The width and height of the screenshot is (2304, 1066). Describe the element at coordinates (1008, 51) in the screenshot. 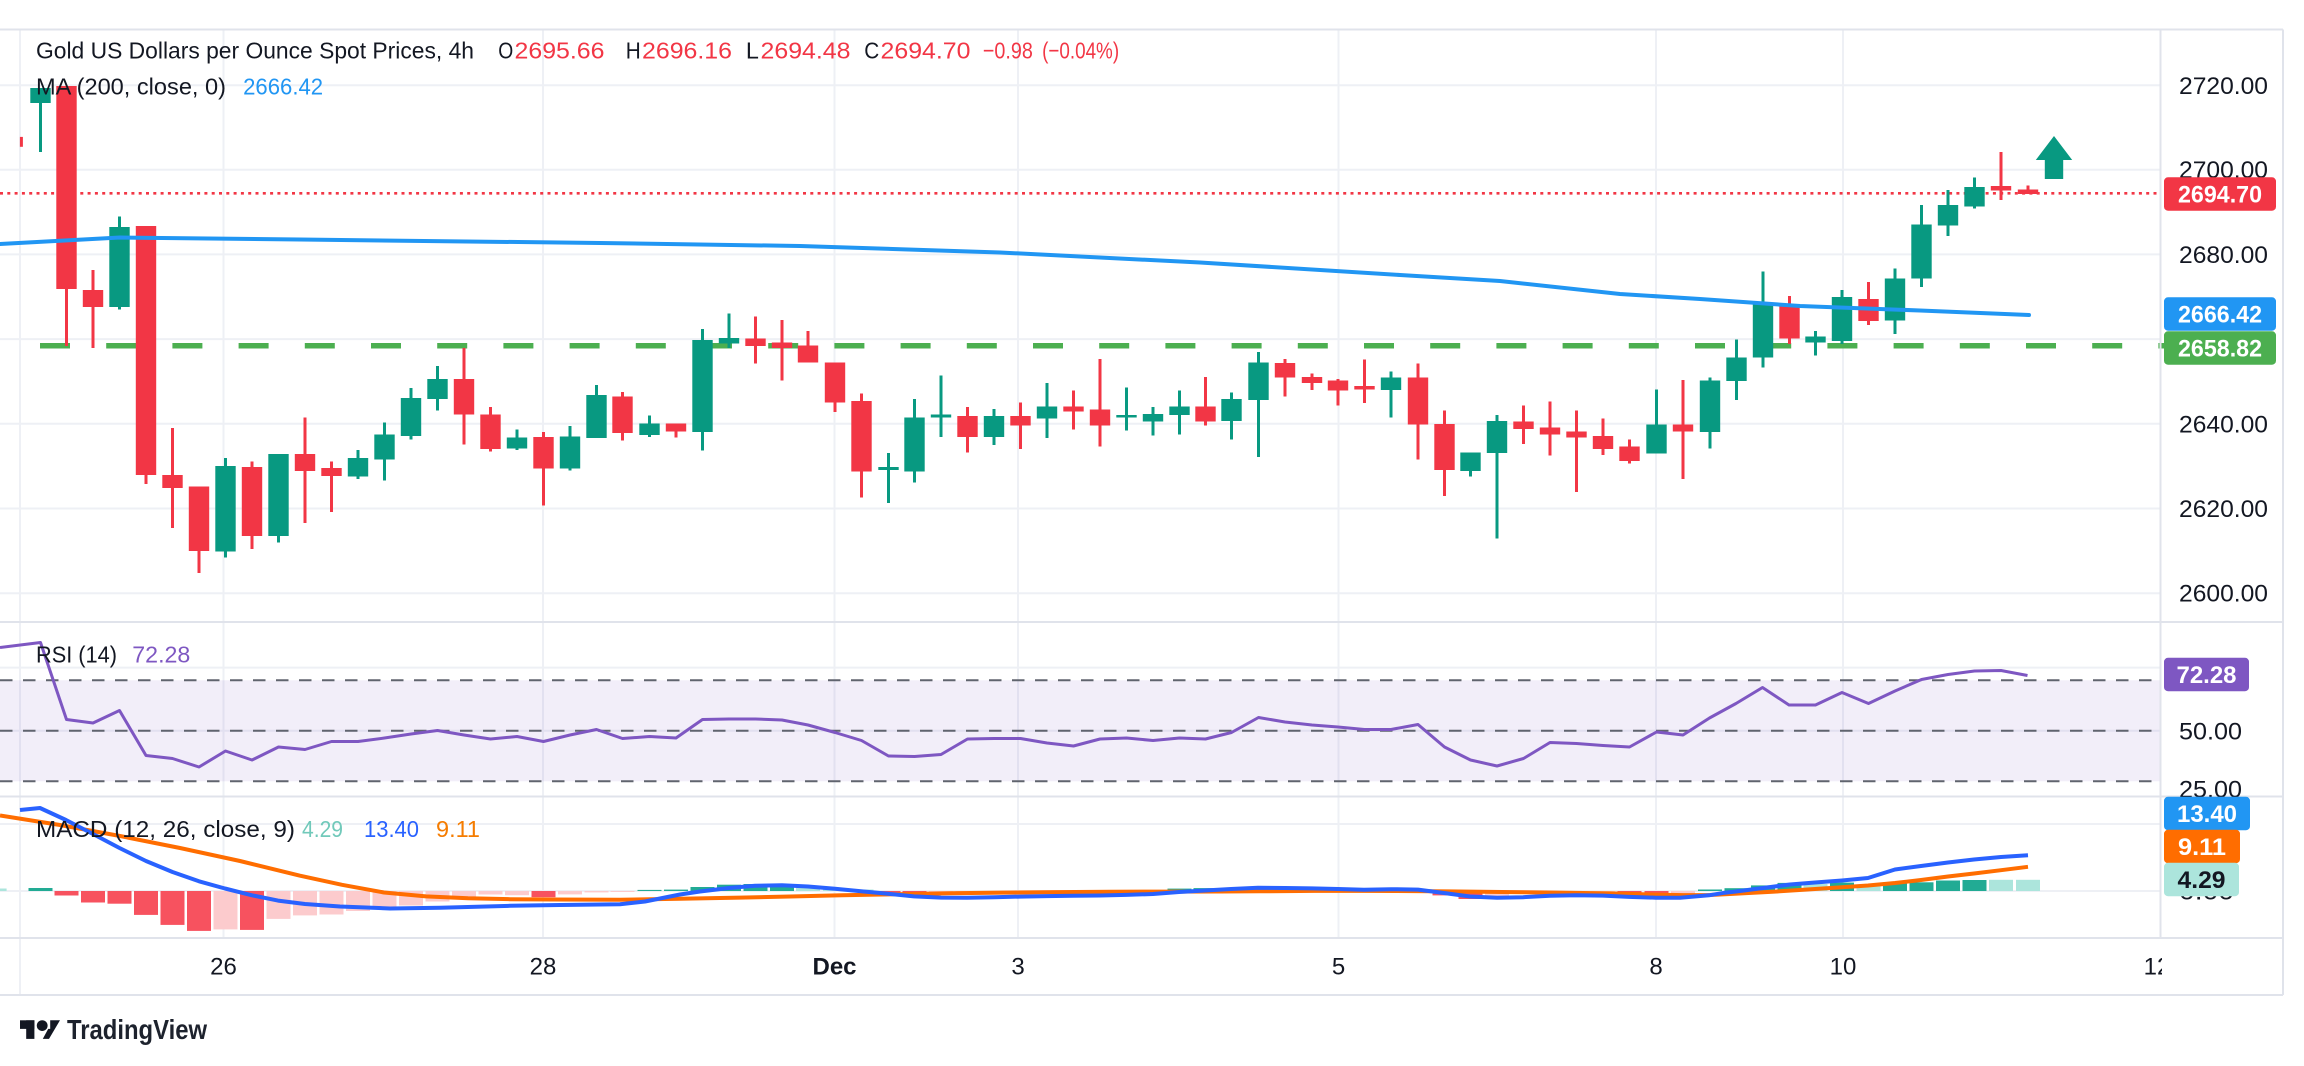

I see `svg-text: −0.98` at that location.